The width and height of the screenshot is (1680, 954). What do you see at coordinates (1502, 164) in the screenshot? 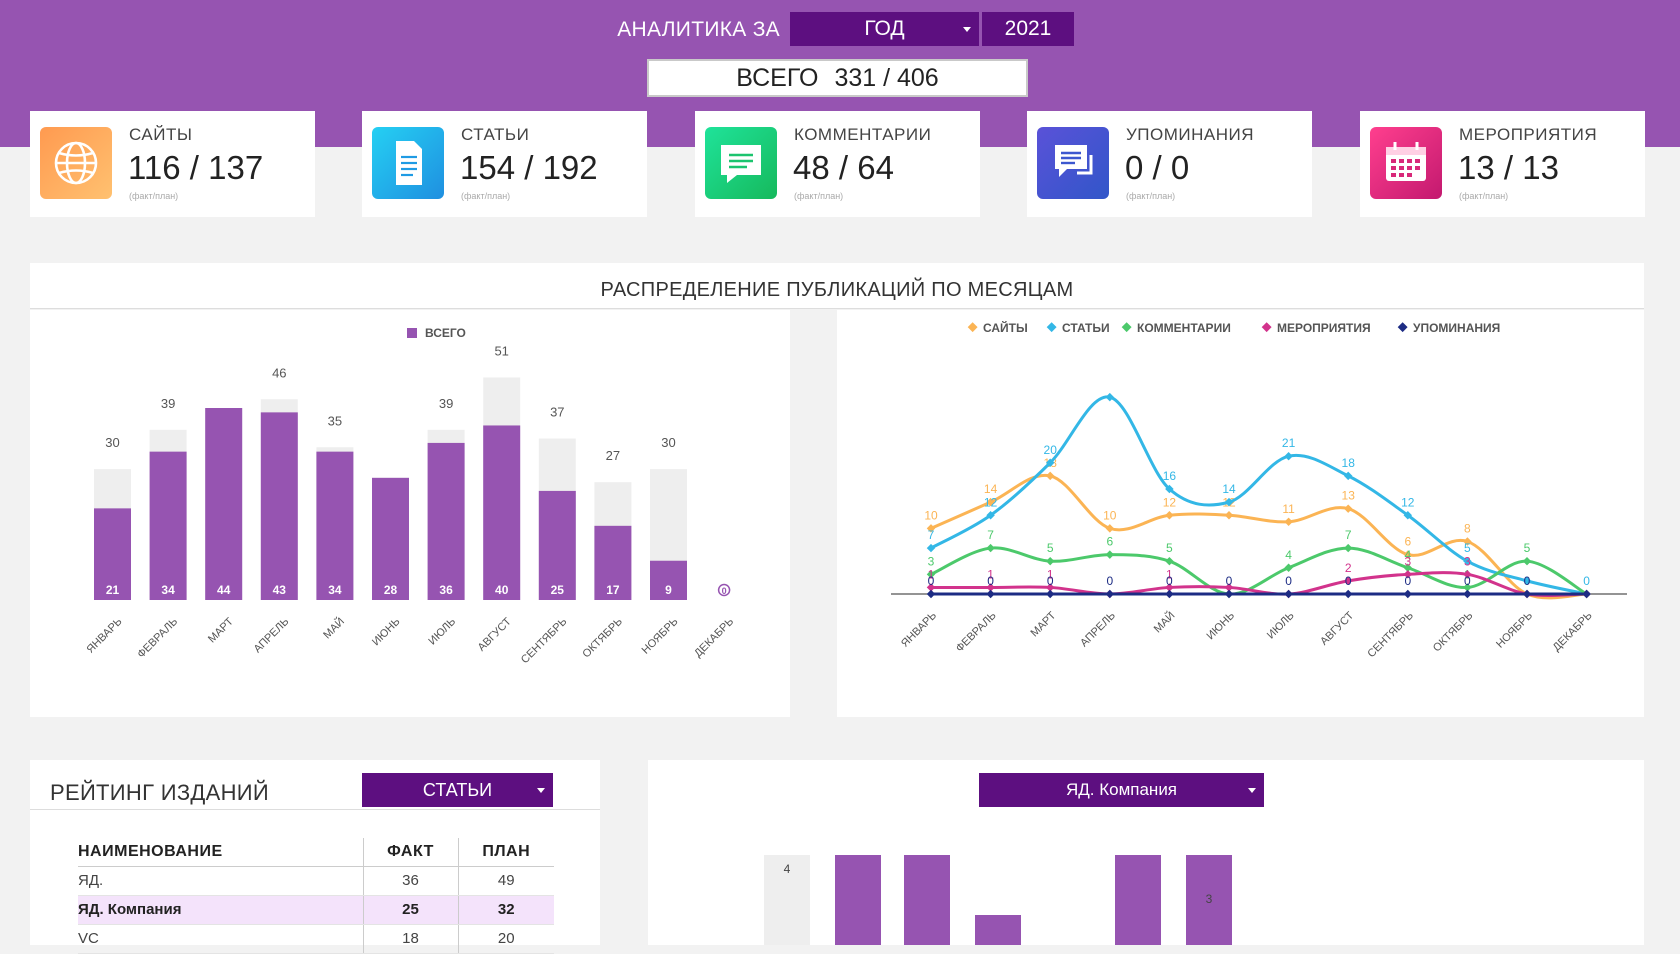
I see `kpi-card-events: МЕРОПРИЯТИЯ 13 / 13 (факт/план)` at bounding box center [1502, 164].